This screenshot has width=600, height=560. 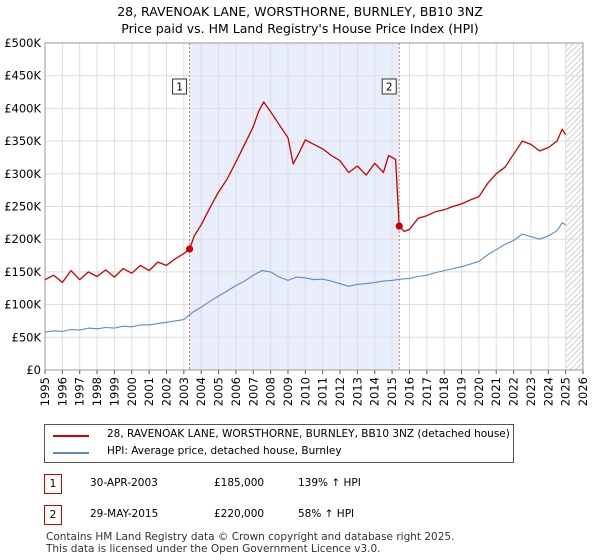 What do you see at coordinates (444, 391) in the screenshot?
I see `x-tick-label: 2018` at bounding box center [444, 391].